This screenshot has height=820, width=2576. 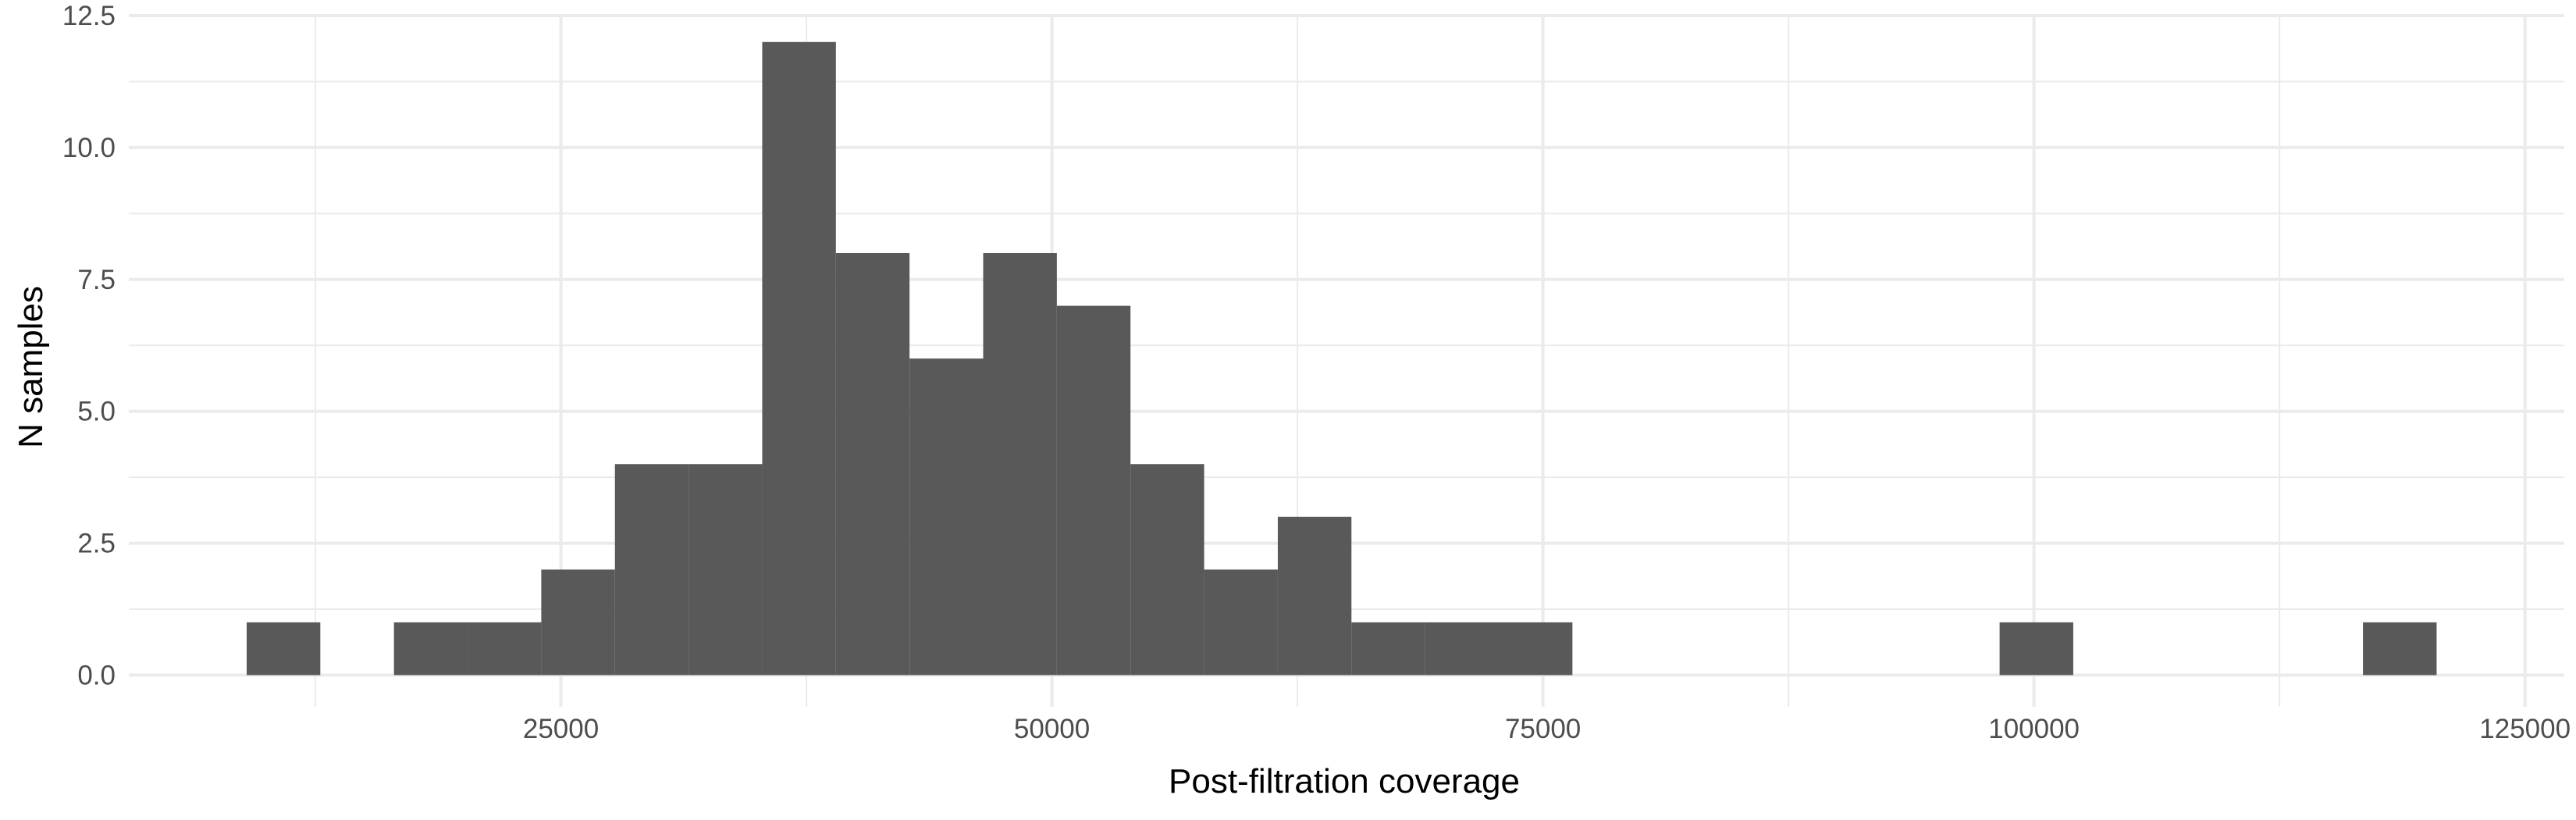 What do you see at coordinates (1543, 729) in the screenshot?
I see `x-tick-label: 75000` at bounding box center [1543, 729].